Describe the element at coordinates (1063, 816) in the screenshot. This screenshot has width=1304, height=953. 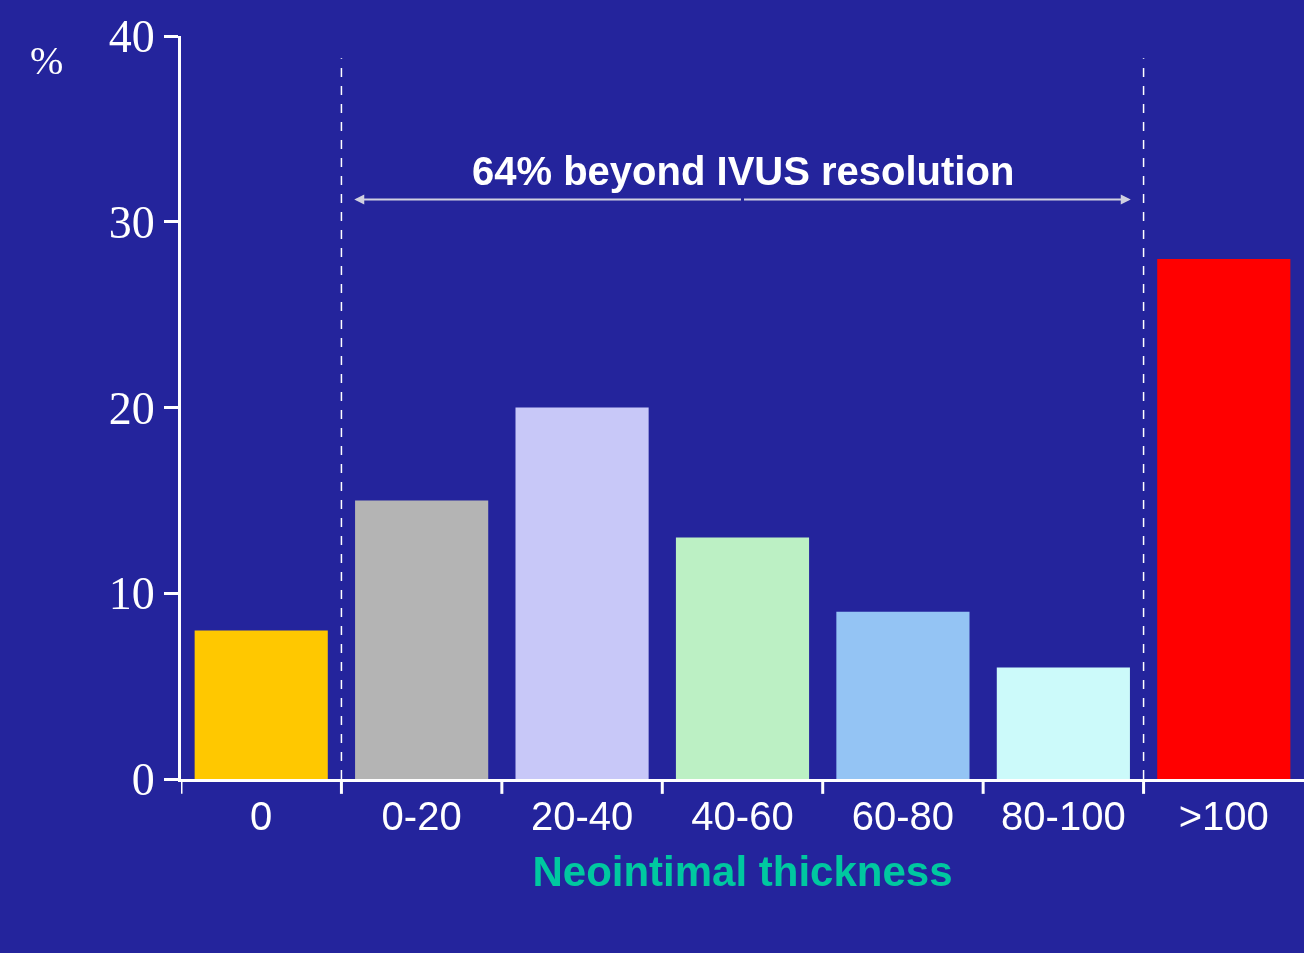
I see `x-tick-label: 80-100` at that location.